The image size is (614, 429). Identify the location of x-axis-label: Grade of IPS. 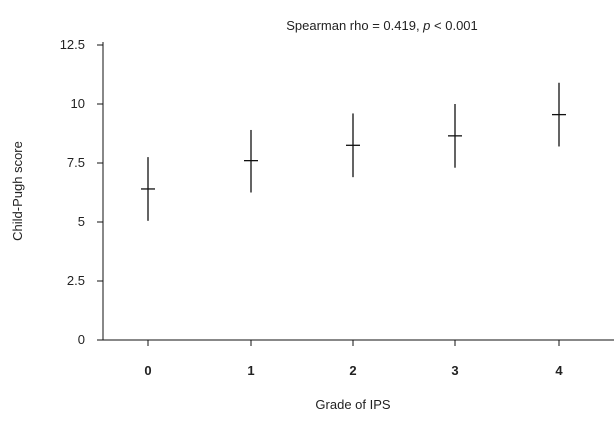
(352, 404).